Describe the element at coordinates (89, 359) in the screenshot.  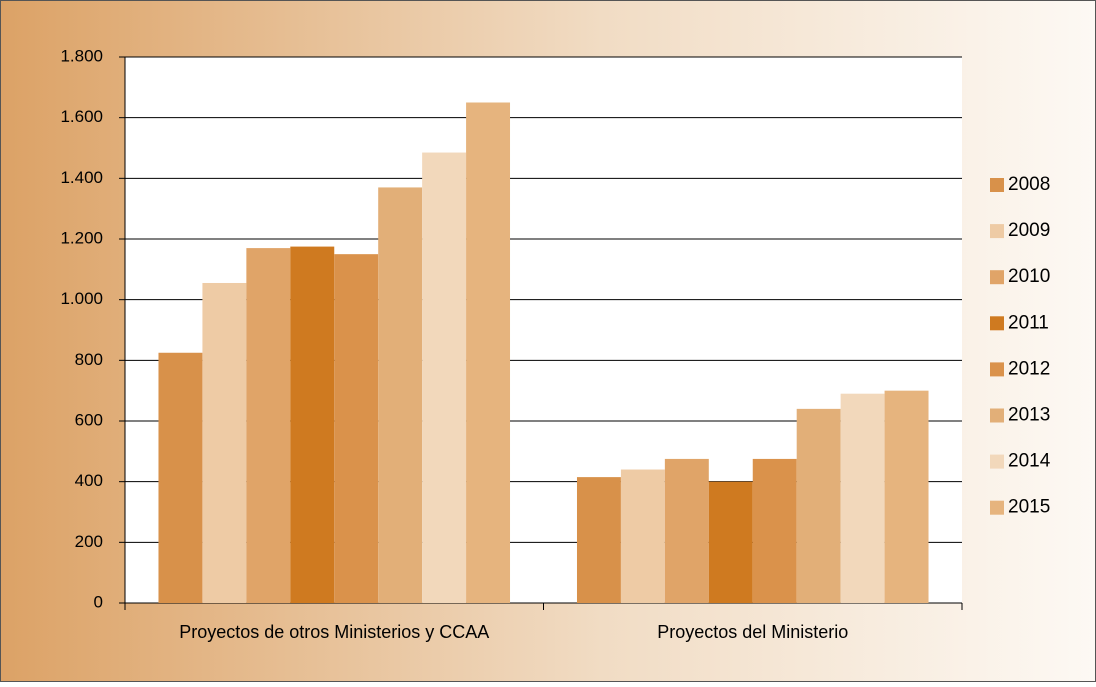
I see `y-tick-label: 800` at that location.